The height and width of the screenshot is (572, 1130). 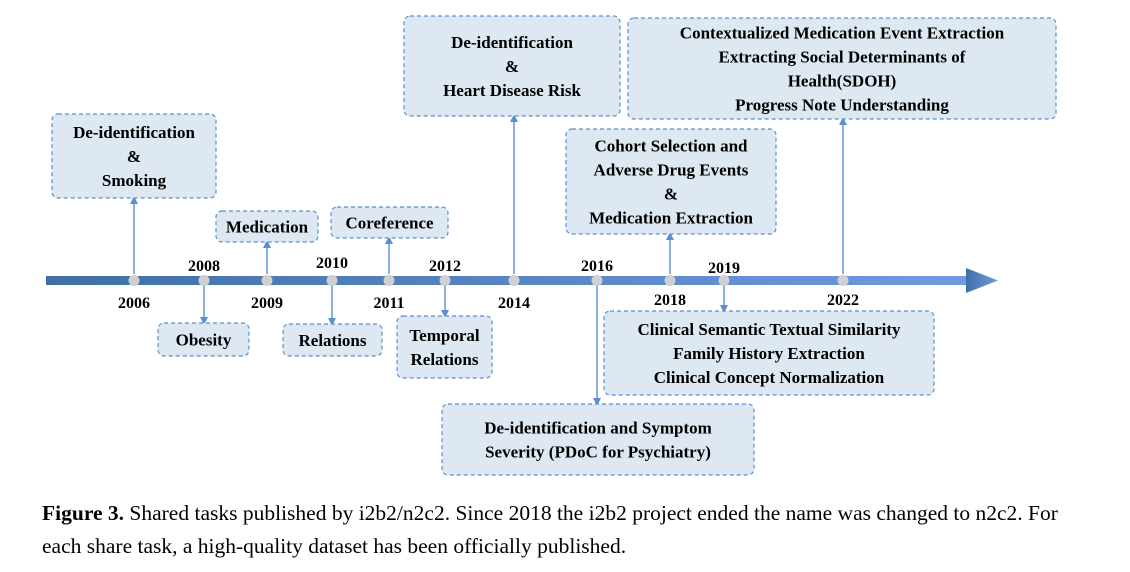 What do you see at coordinates (83, 513) in the screenshot?
I see `caption-label: Figure 3.` at bounding box center [83, 513].